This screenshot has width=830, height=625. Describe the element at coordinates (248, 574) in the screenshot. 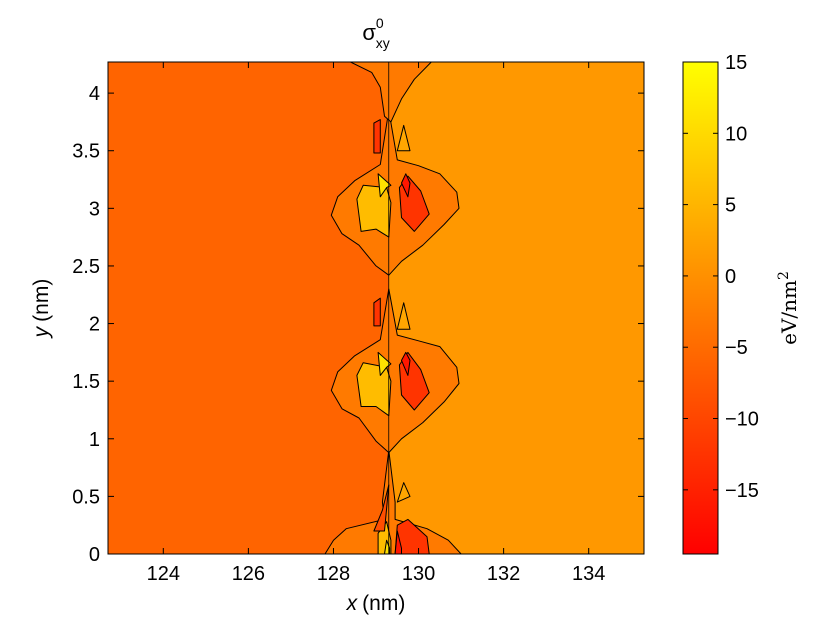

I see `x-tick-label: 126` at that location.